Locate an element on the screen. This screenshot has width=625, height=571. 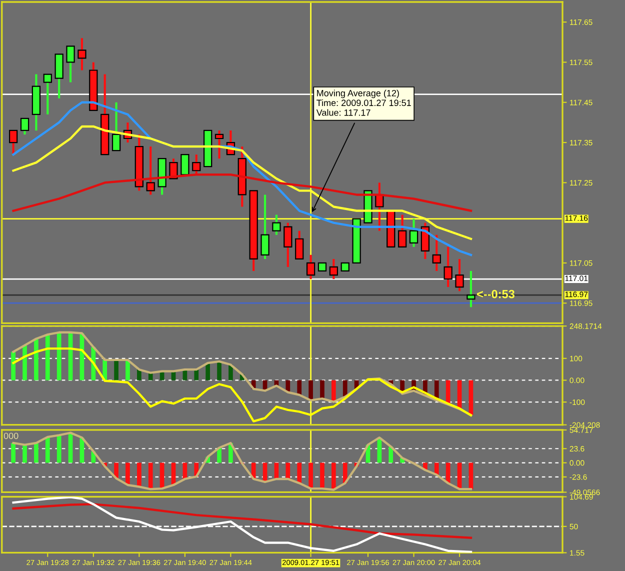
annotation: 000 is located at coordinates (11, 436).